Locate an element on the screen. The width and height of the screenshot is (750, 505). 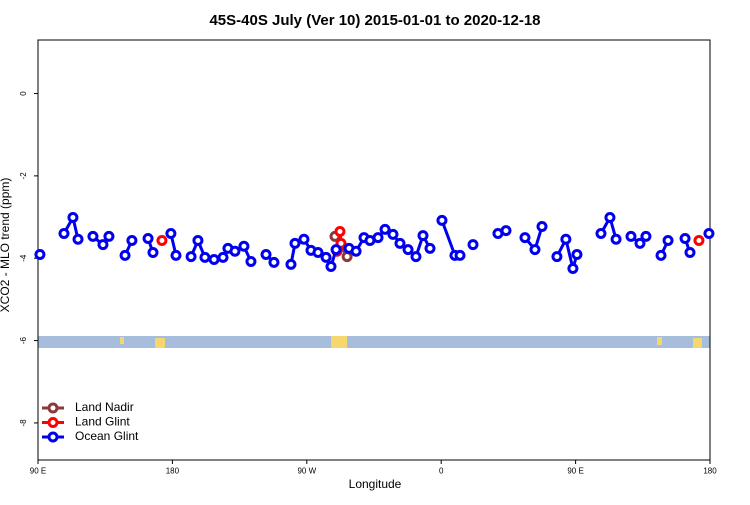
ocean-strip is located at coordinates (374, 342).